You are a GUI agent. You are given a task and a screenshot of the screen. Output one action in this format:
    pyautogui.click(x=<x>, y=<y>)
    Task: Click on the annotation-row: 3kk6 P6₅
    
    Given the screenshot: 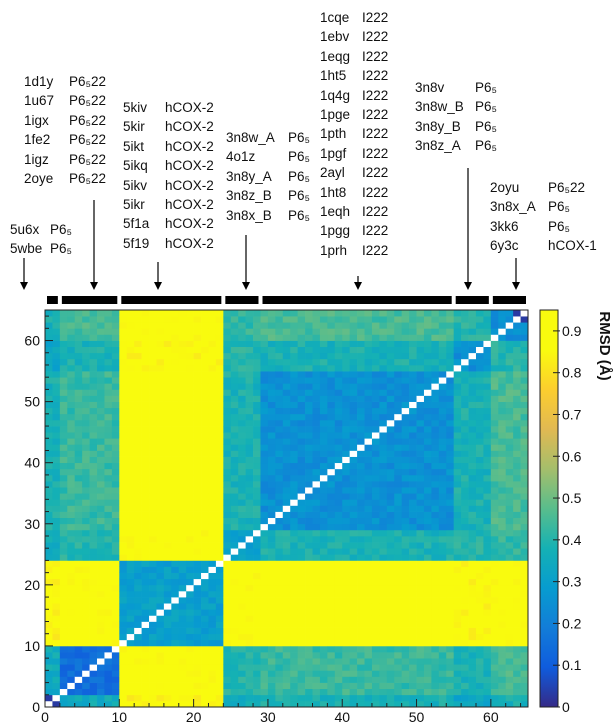 What is the action you would take?
    pyautogui.click(x=543, y=226)
    